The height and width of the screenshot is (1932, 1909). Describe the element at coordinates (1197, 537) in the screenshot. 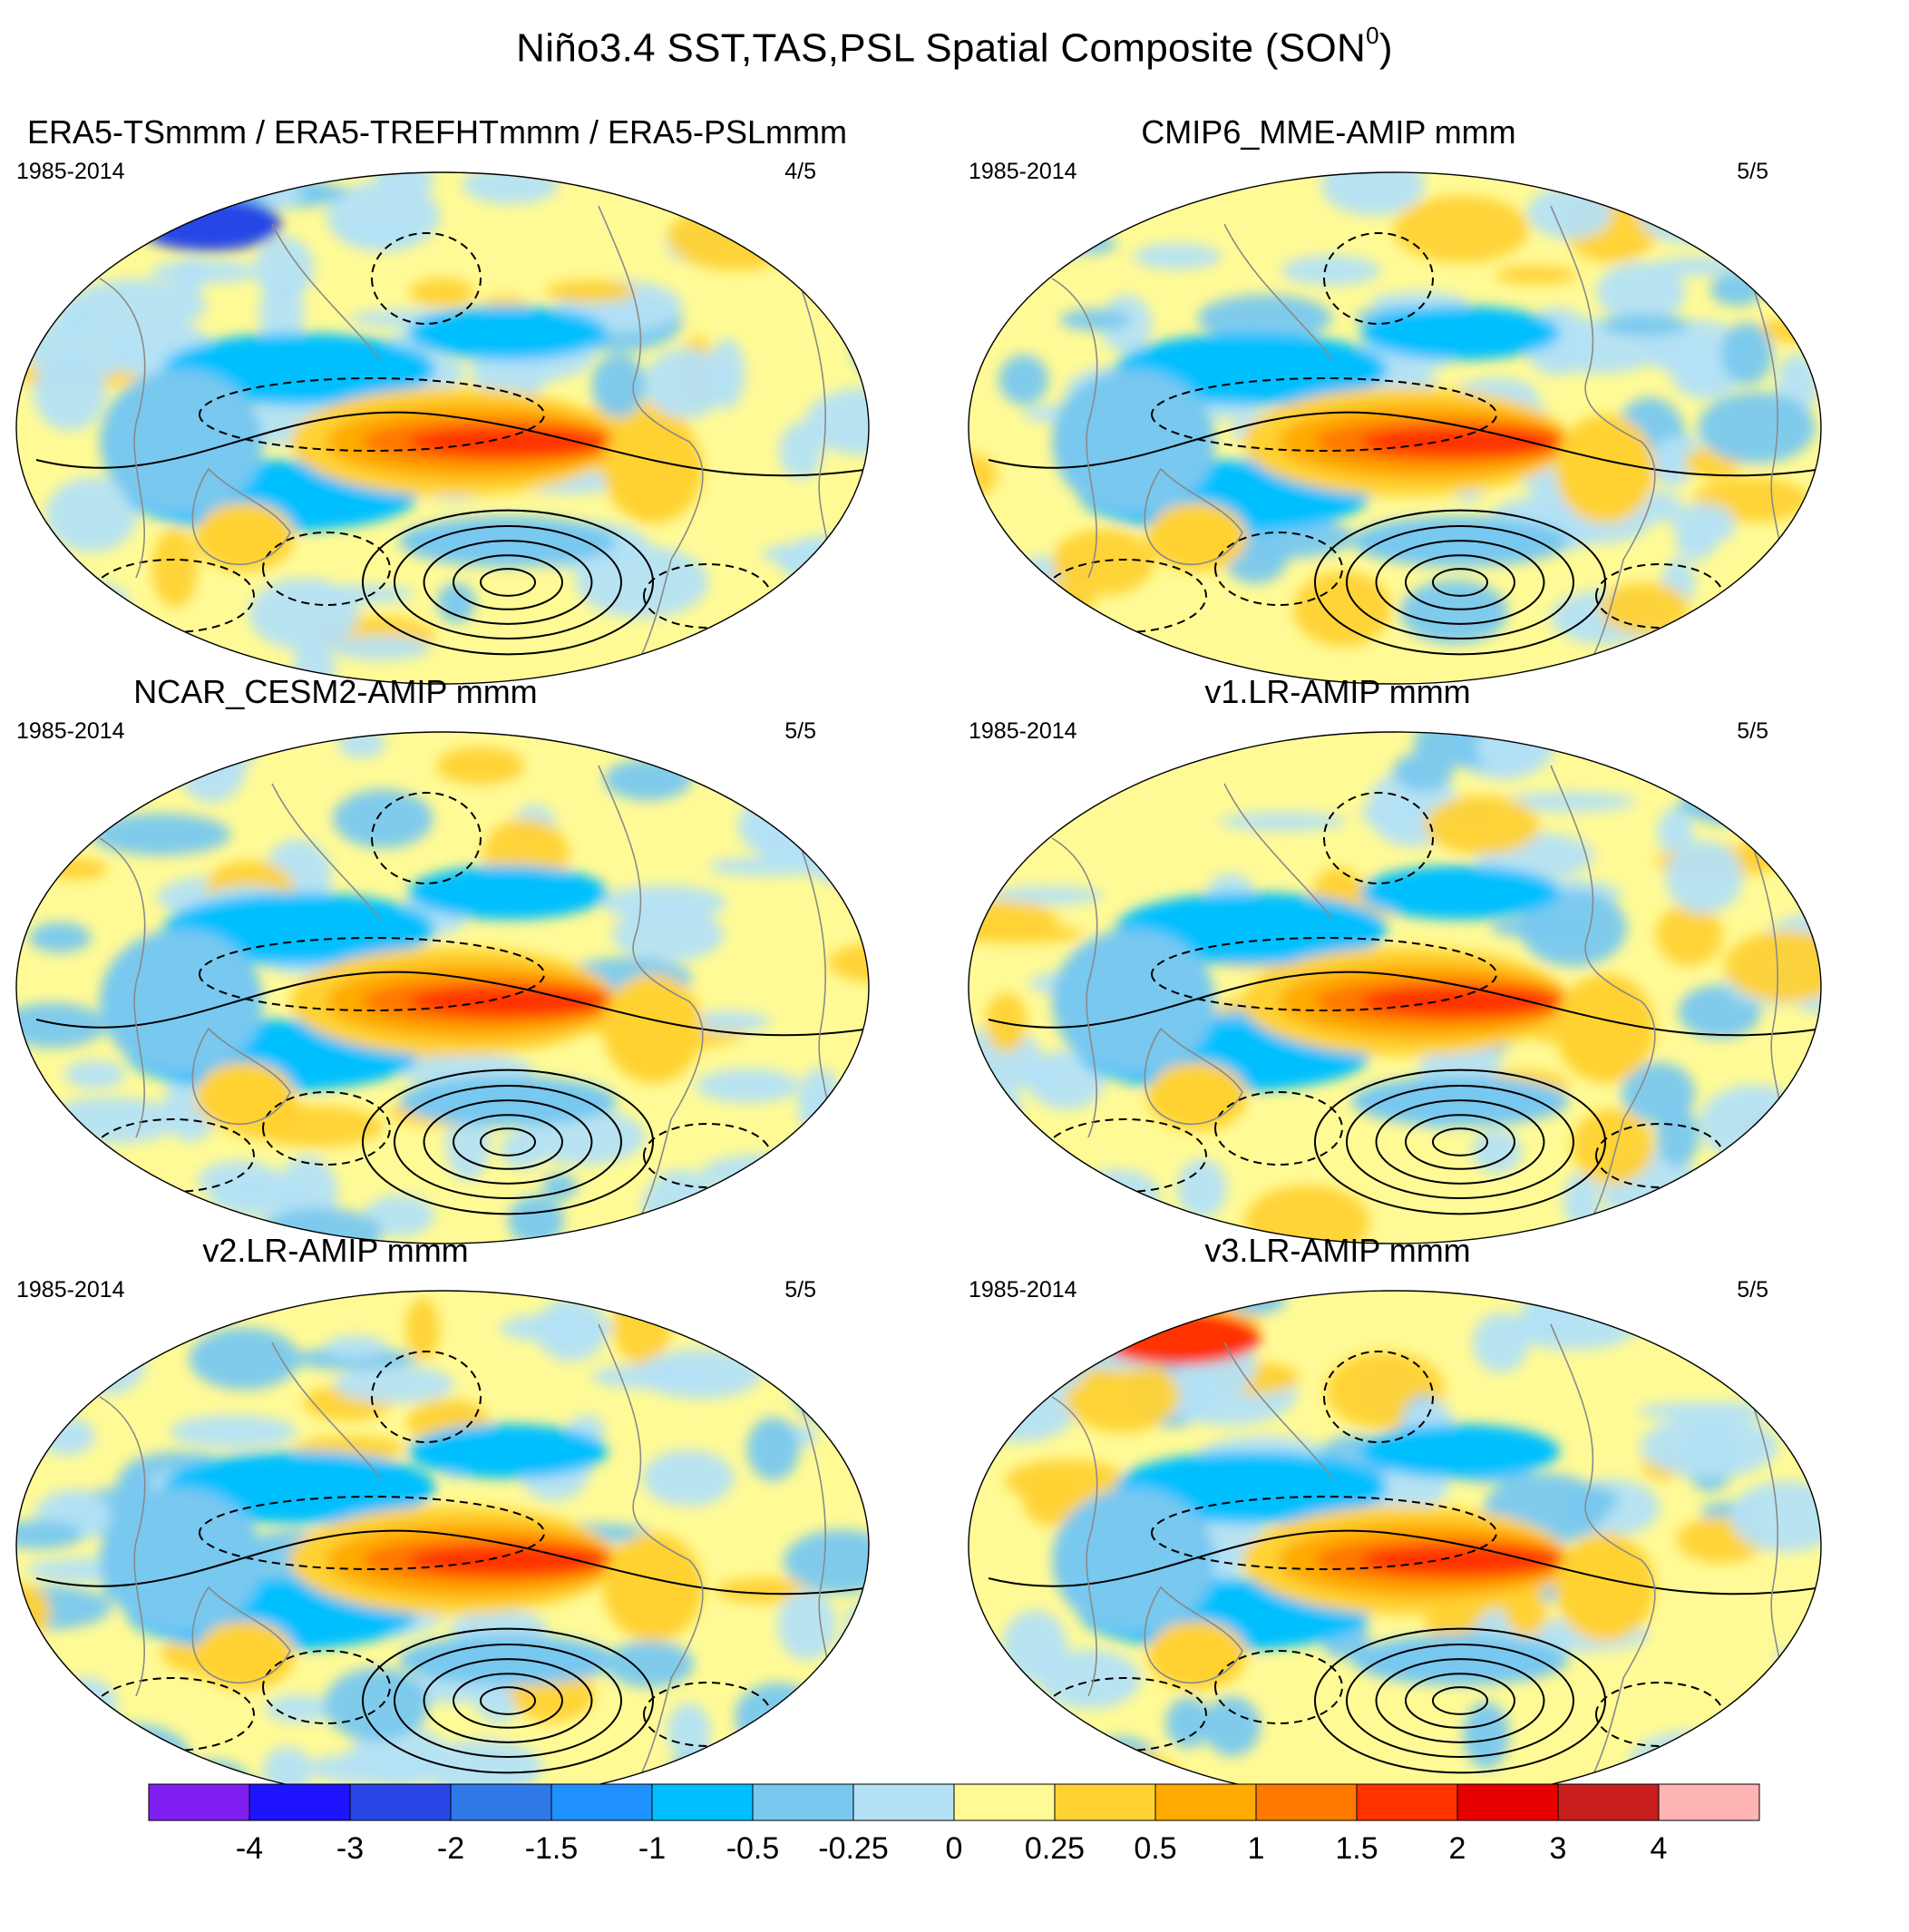

I see `australia-anomaly` at that location.